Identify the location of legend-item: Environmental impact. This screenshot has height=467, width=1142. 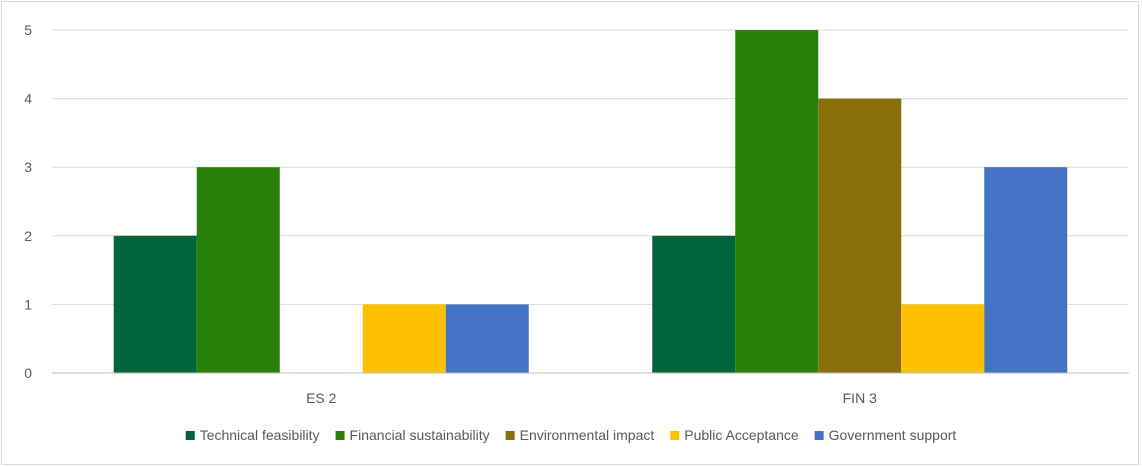
(580, 435).